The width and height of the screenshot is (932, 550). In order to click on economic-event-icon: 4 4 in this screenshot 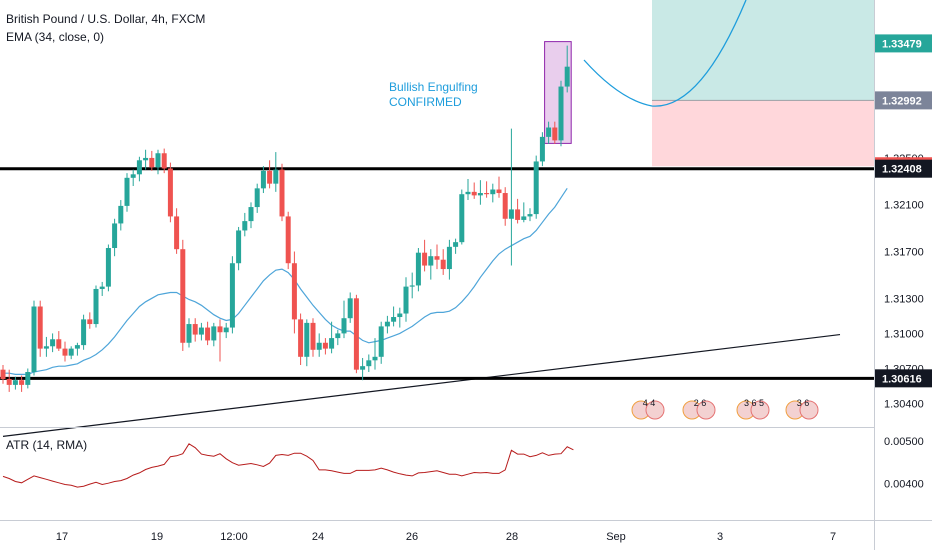, I will do `click(648, 409)`.